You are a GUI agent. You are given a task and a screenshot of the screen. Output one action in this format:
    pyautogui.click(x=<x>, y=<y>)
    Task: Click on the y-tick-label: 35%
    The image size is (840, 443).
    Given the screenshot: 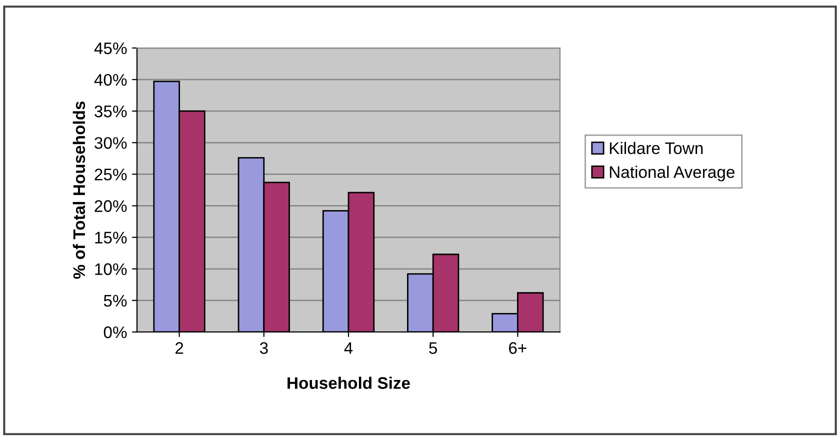 What is the action you would take?
    pyautogui.click(x=110, y=112)
    